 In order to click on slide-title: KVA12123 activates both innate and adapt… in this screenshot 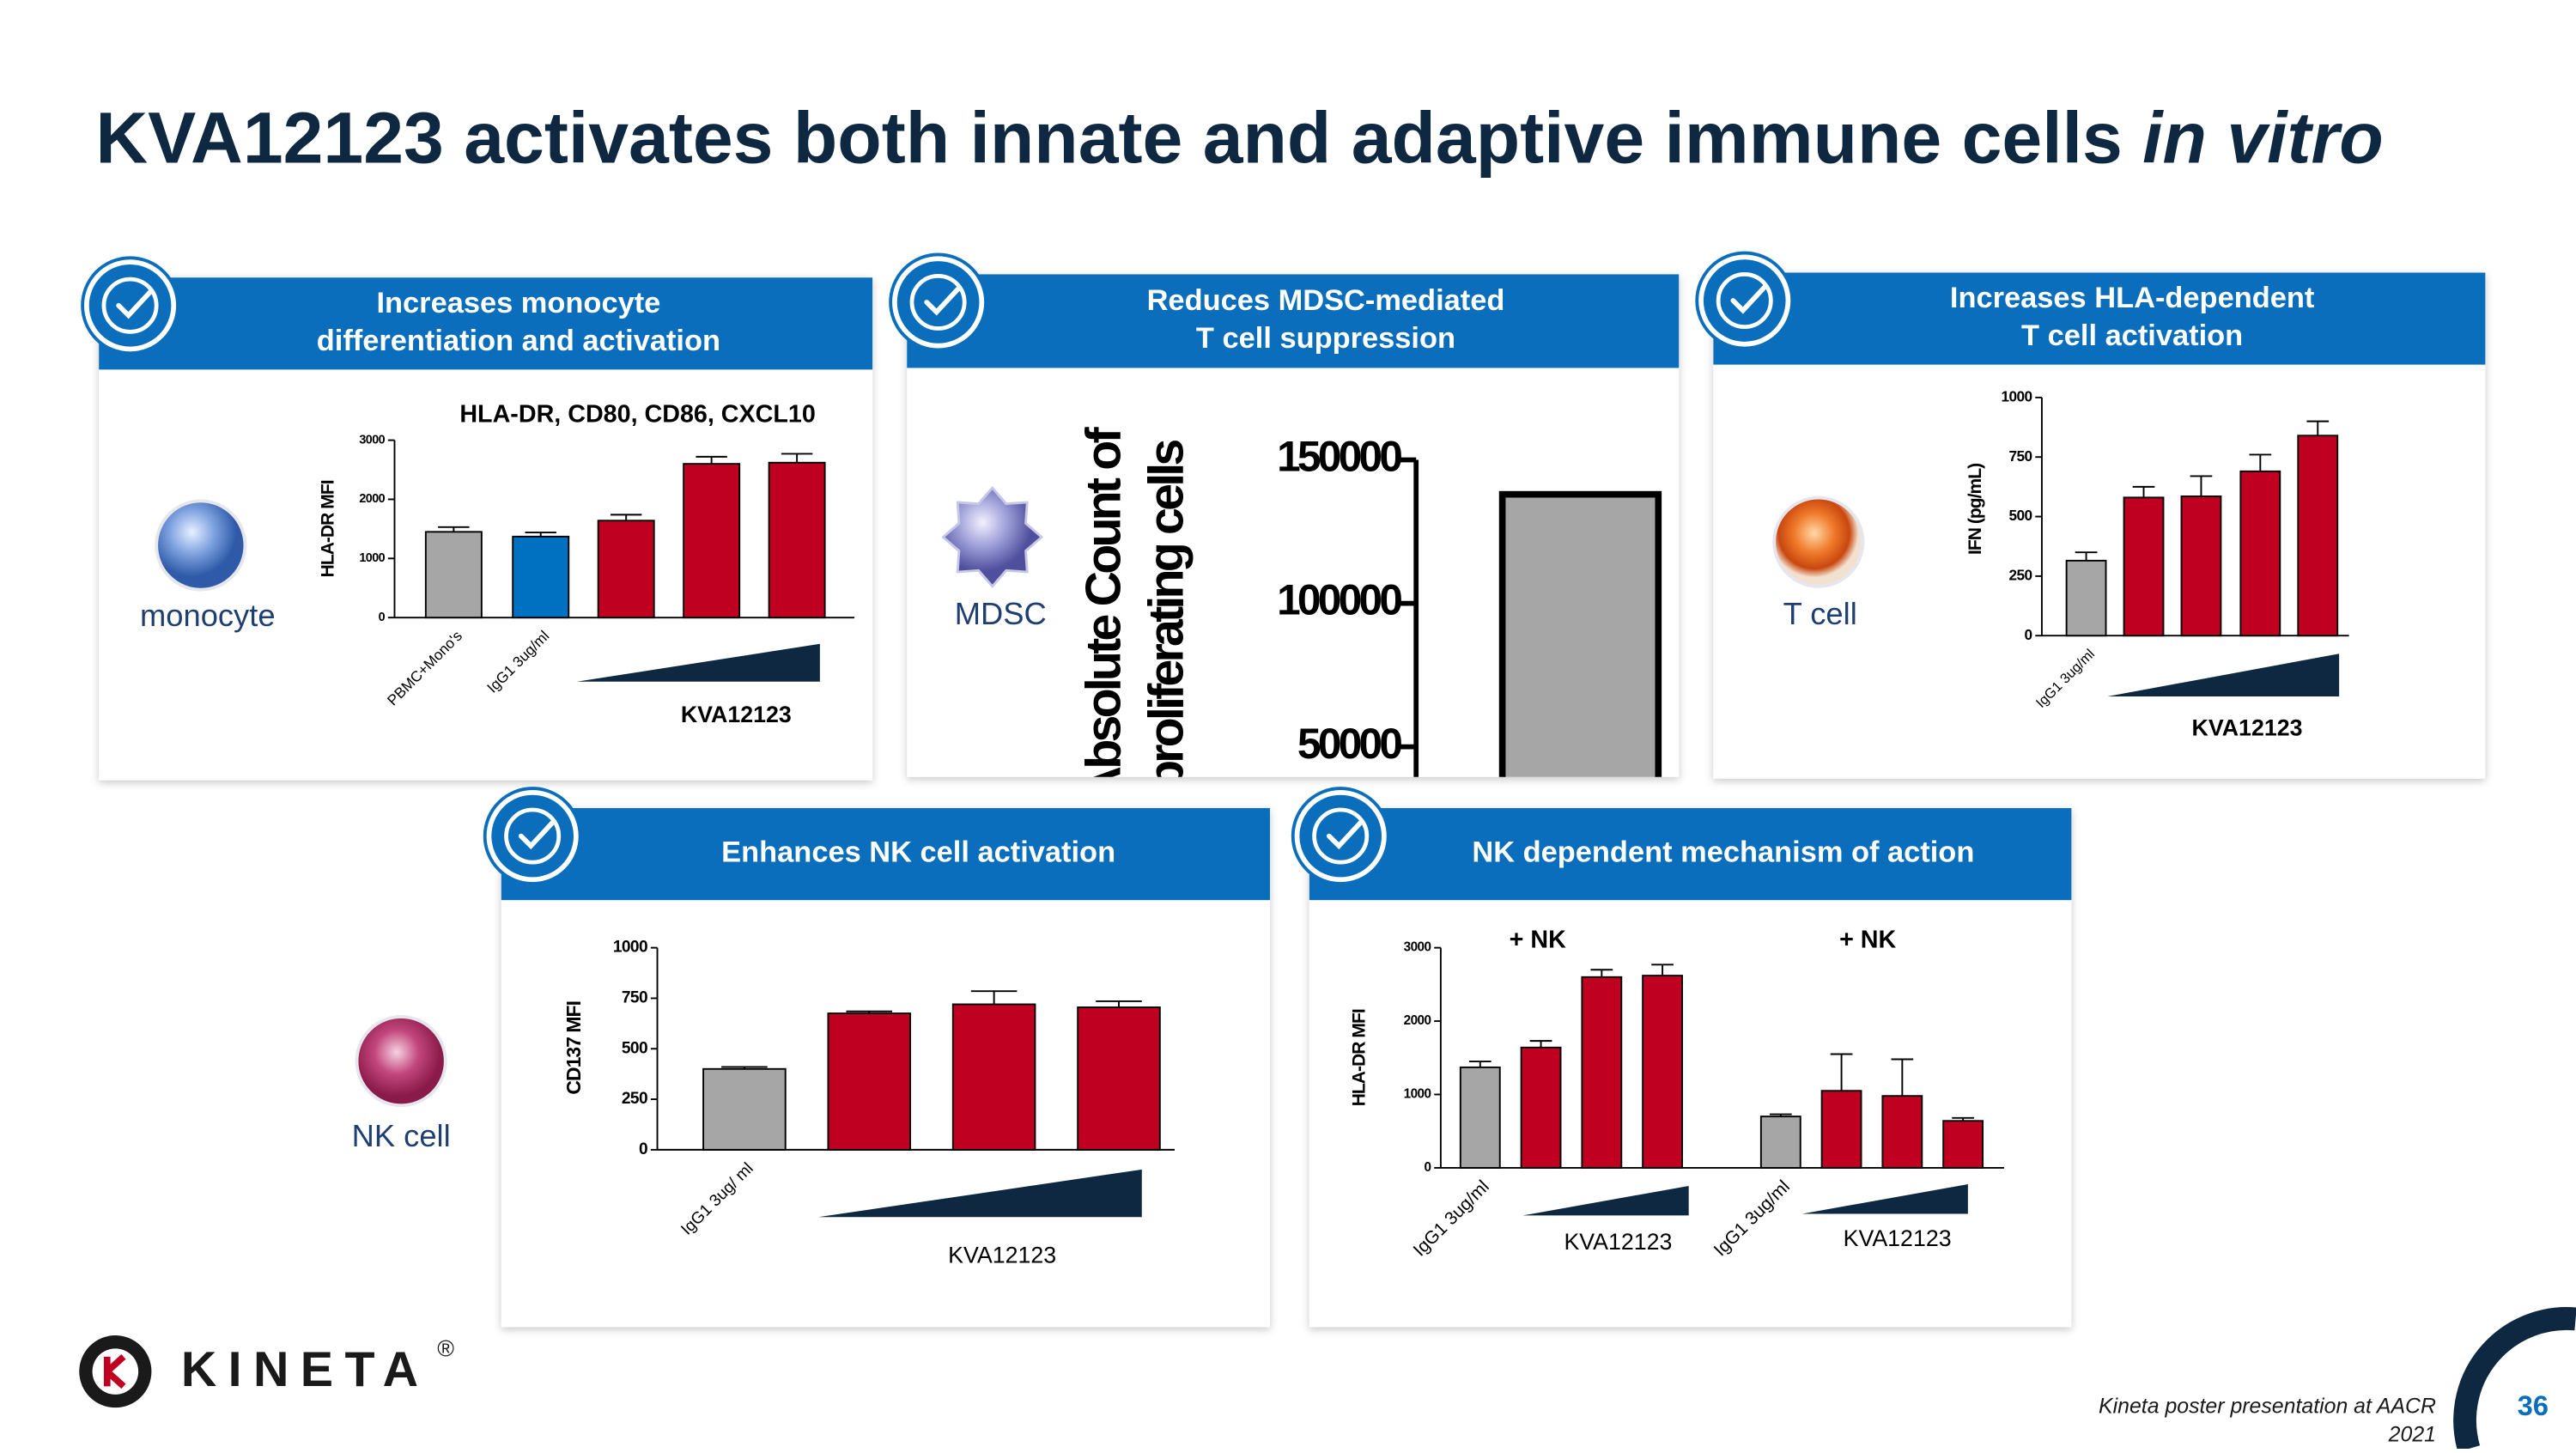, I will do `click(1261, 140)`.